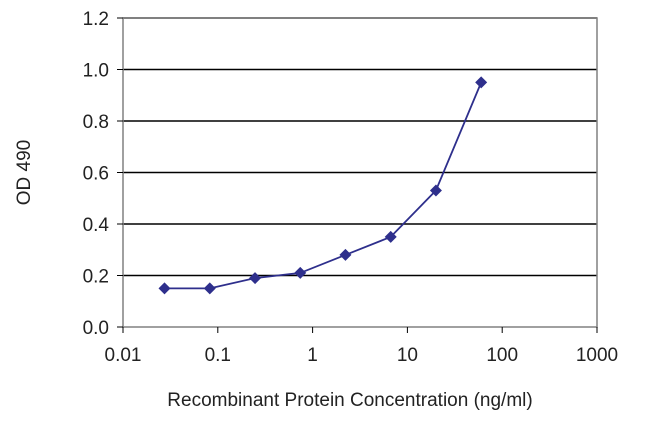 The image size is (650, 428). I want to click on y-axis-title: OD 490, so click(24, 172).